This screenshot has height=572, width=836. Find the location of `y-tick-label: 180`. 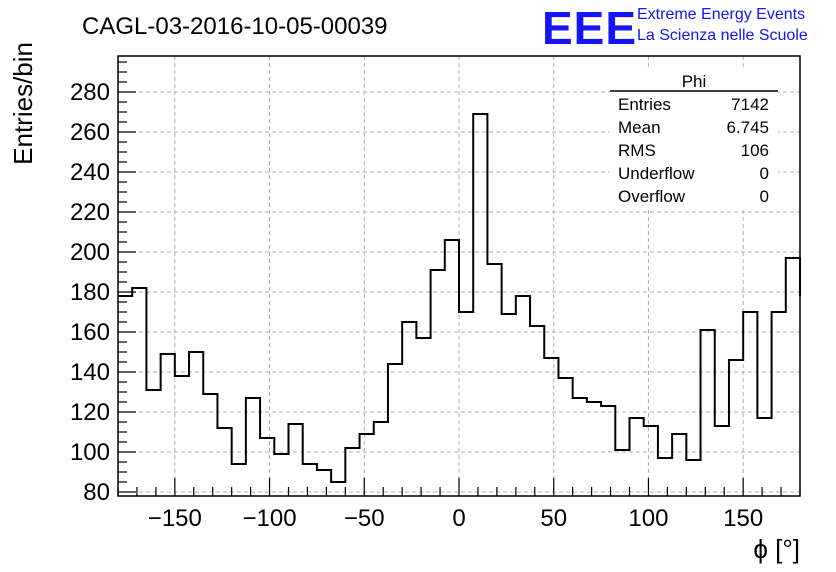

y-tick-label: 180 is located at coordinates (90, 292).